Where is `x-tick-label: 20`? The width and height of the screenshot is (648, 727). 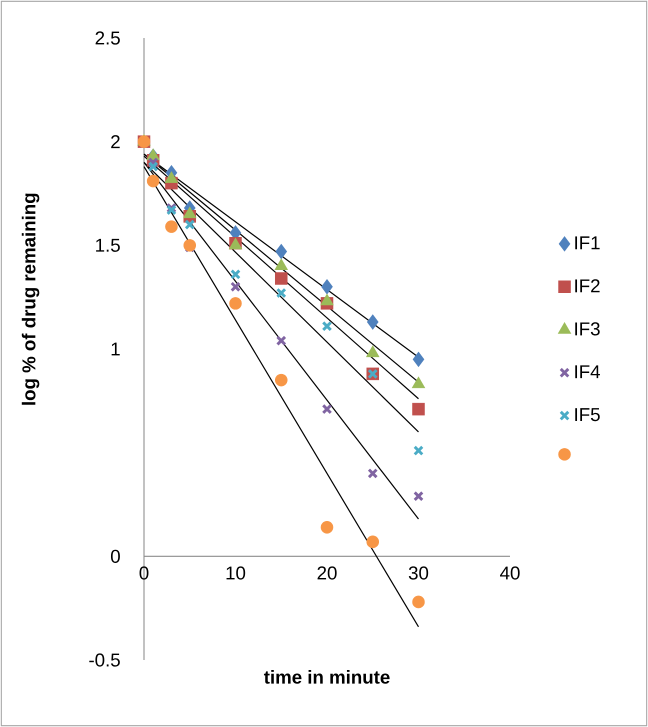
x-tick-label: 20 is located at coordinates (327, 573).